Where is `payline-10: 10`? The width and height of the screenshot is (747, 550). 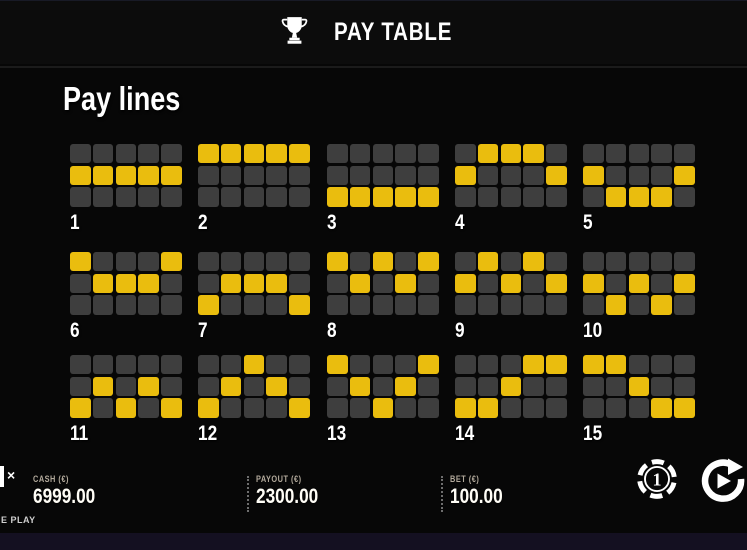 payline-10: 10 is located at coordinates (640, 297).